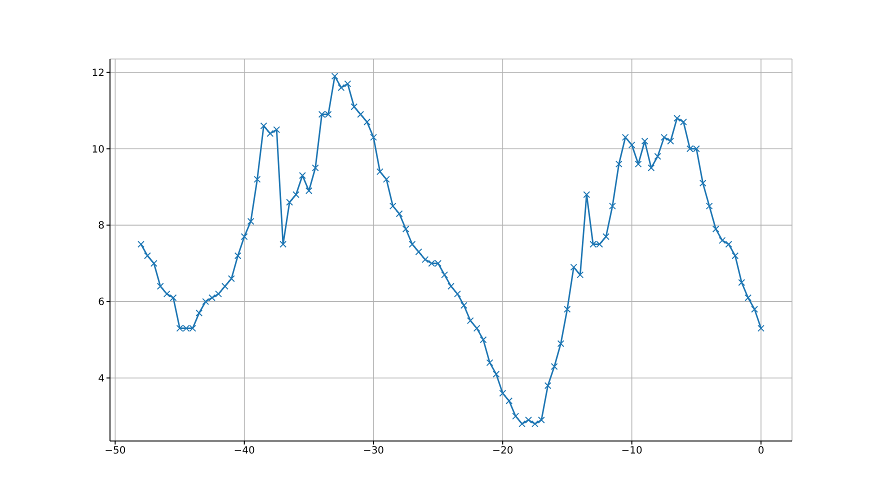 The image size is (880, 495). Describe the element at coordinates (98, 73) in the screenshot. I see `y-tick-label: 12` at that location.